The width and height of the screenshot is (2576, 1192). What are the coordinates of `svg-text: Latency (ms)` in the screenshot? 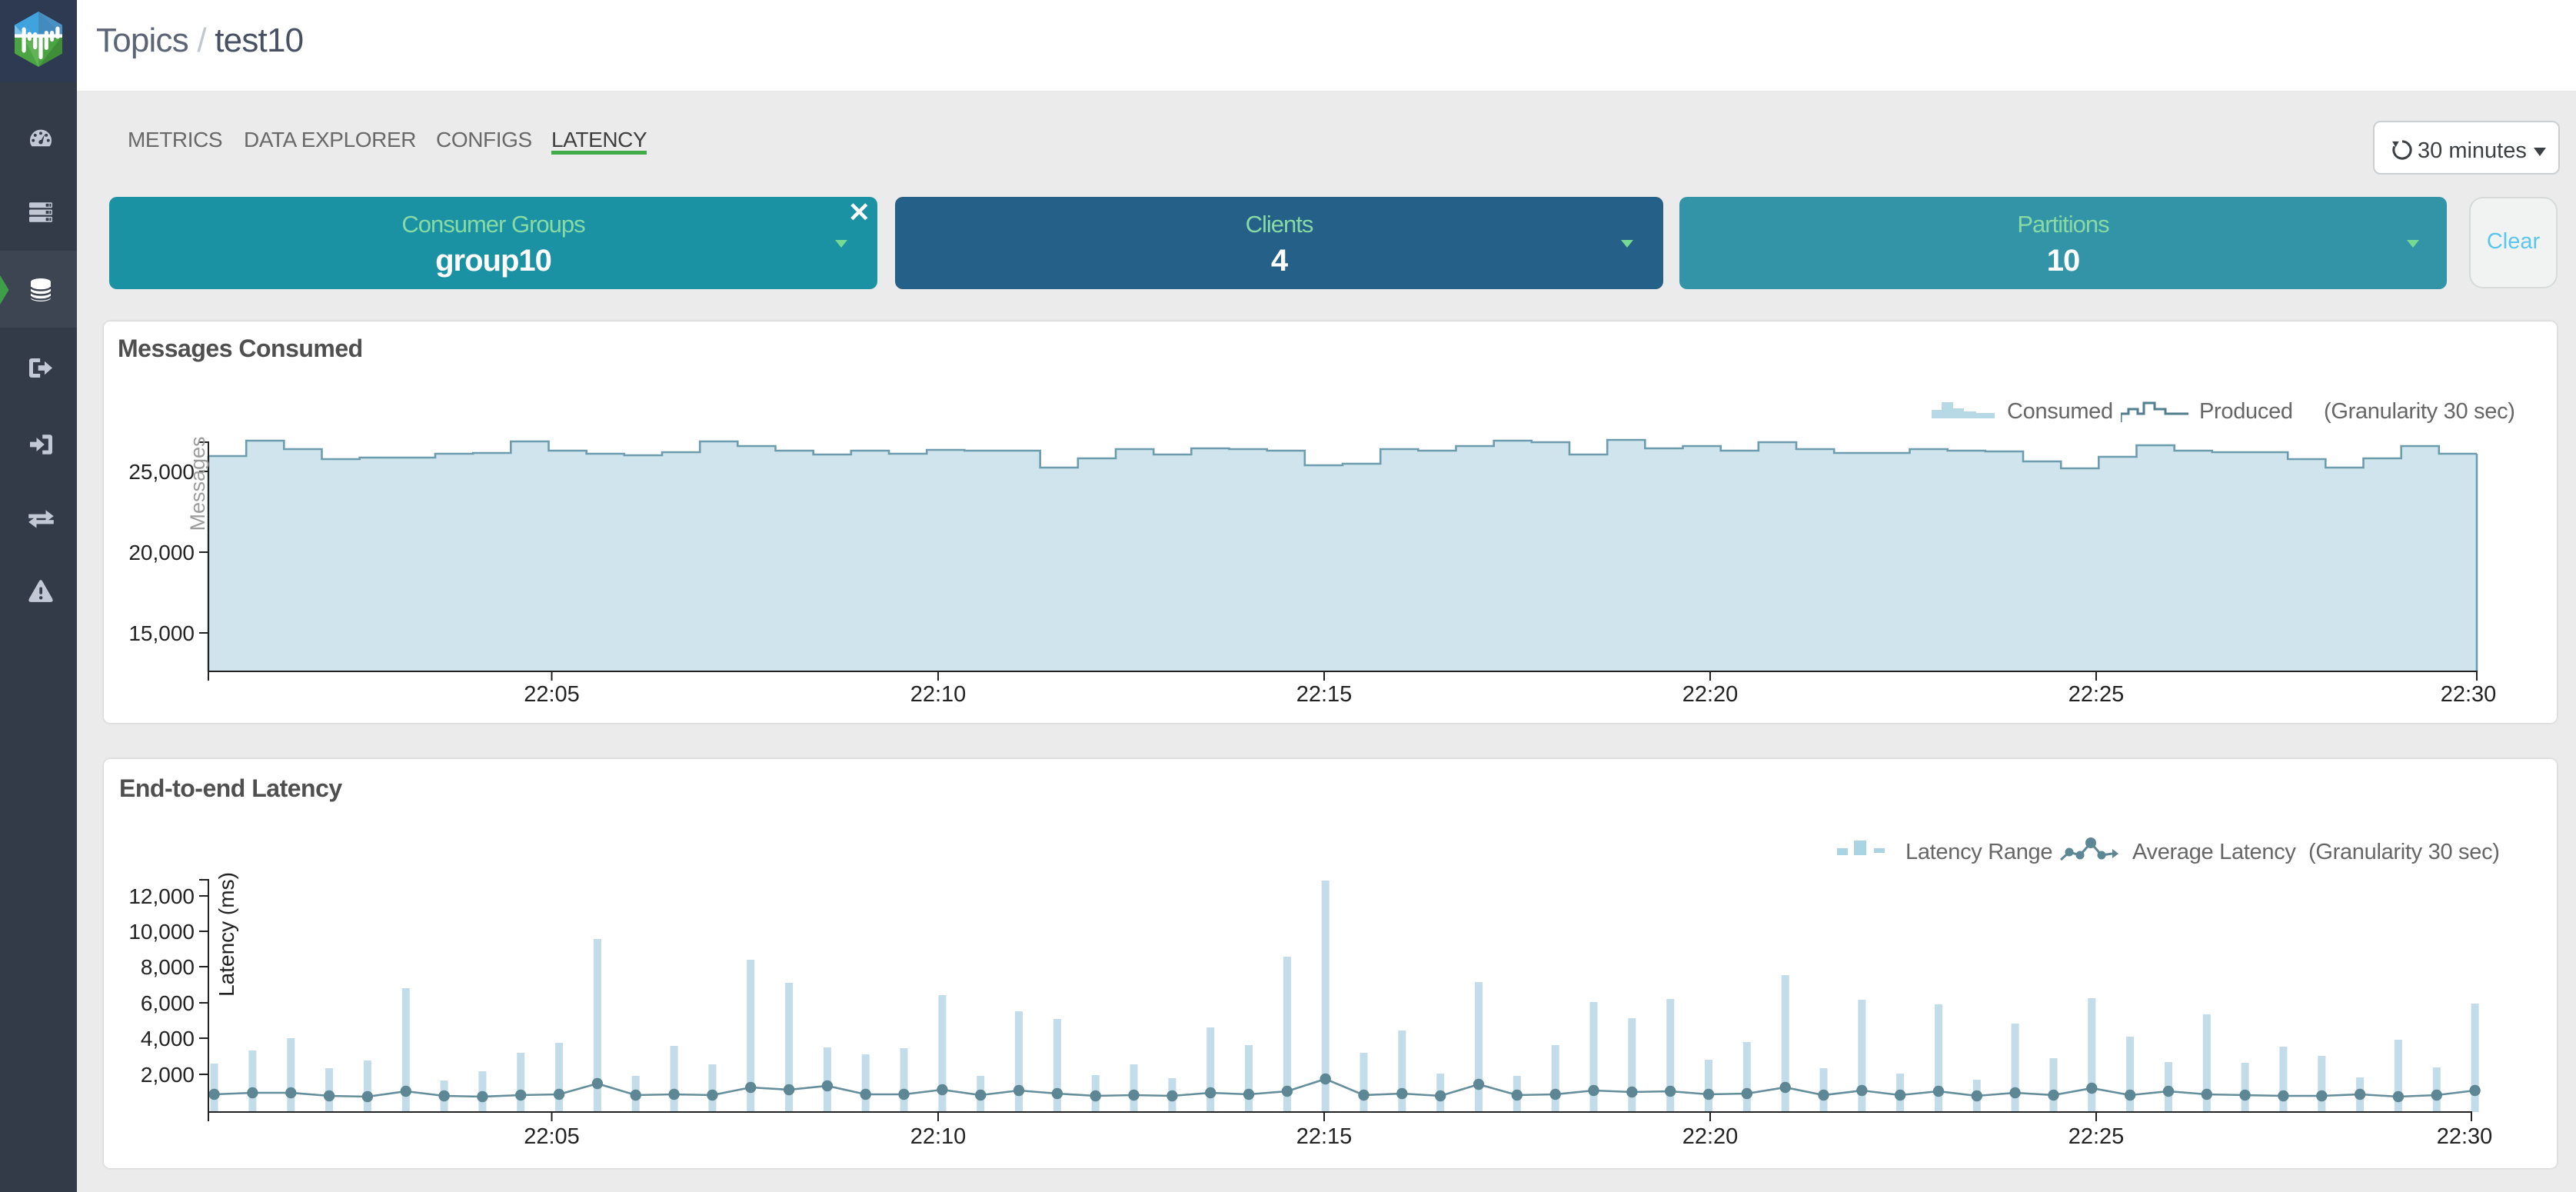 It's located at (226, 935).